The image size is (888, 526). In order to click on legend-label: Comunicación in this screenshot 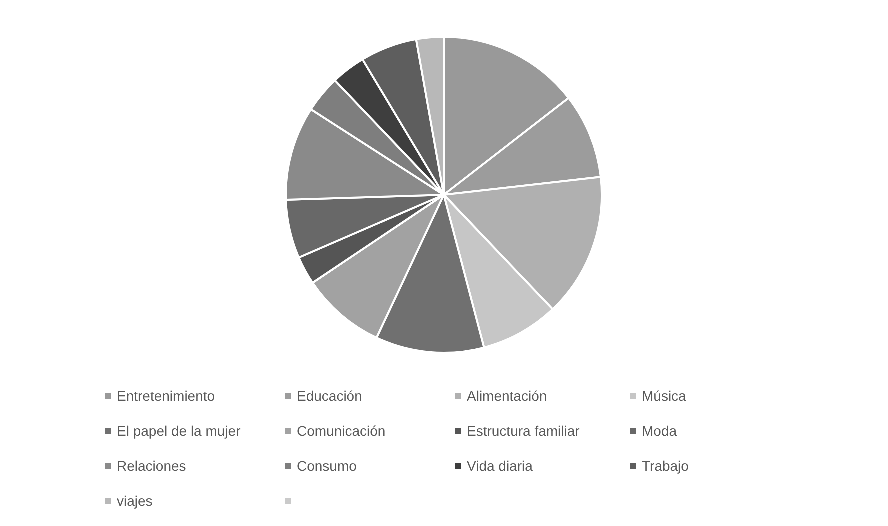, I will do `click(341, 431)`.